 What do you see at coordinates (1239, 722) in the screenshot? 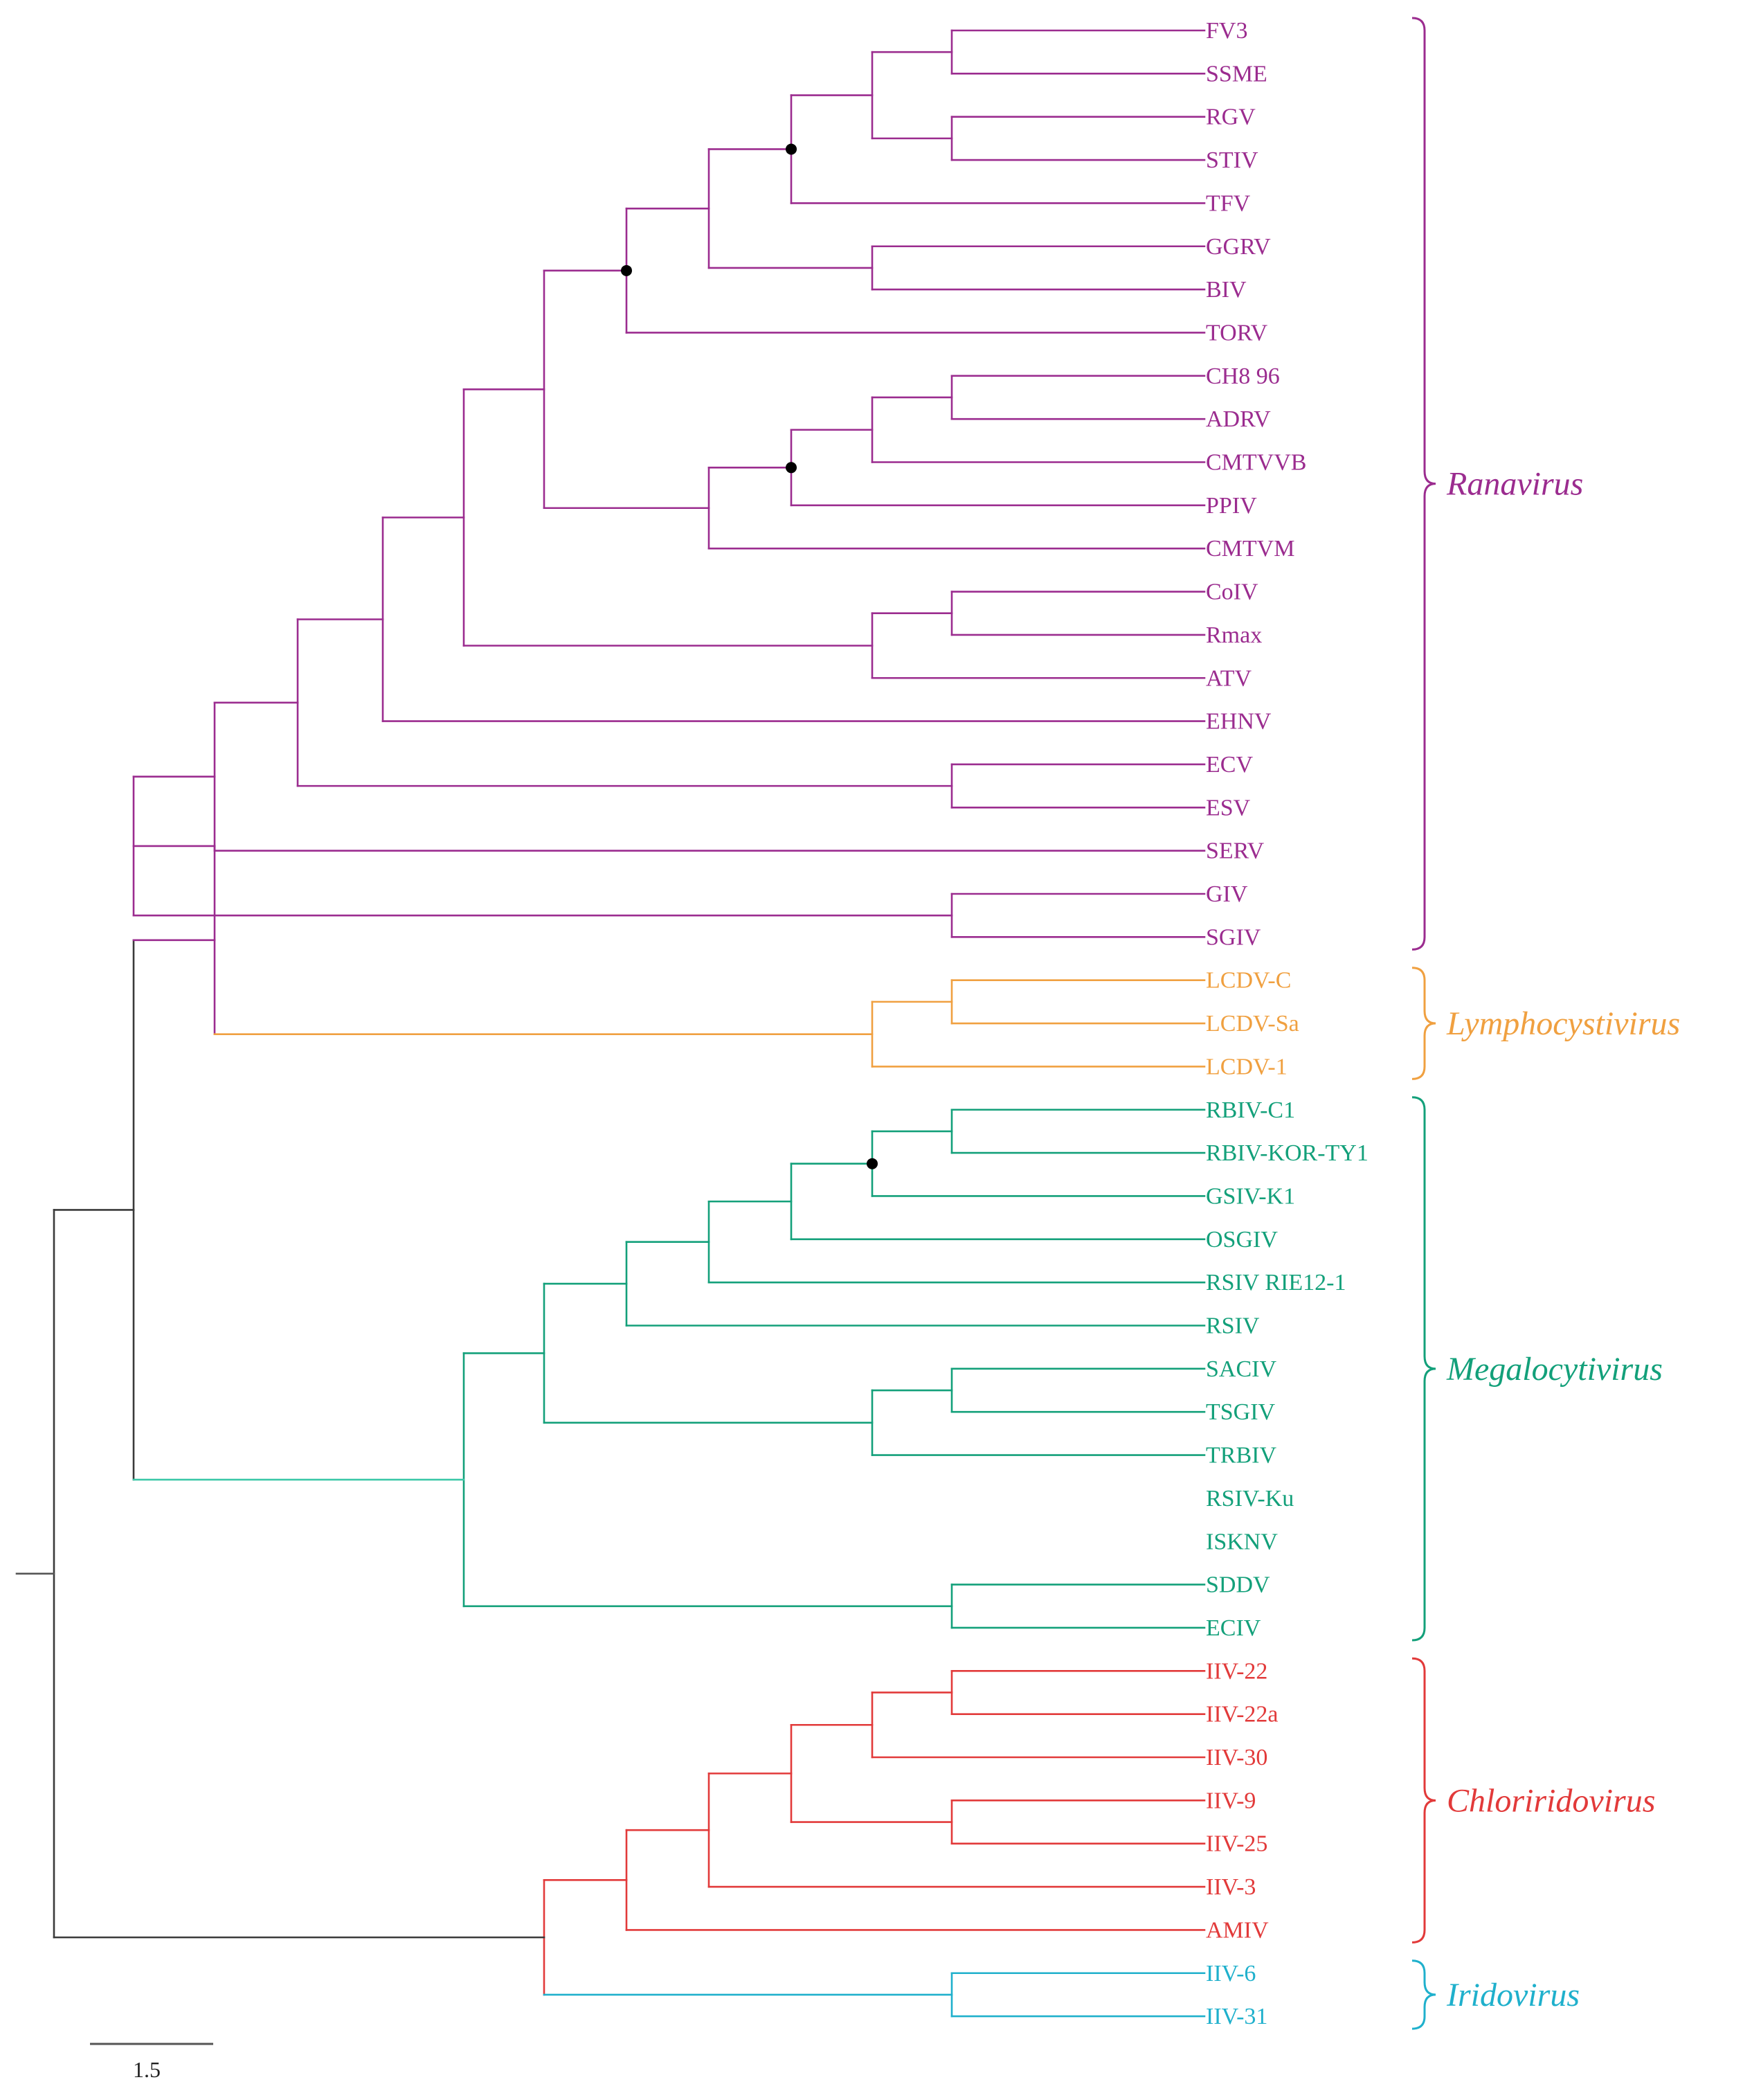
I see `leaf-label: EHNV` at bounding box center [1239, 722].